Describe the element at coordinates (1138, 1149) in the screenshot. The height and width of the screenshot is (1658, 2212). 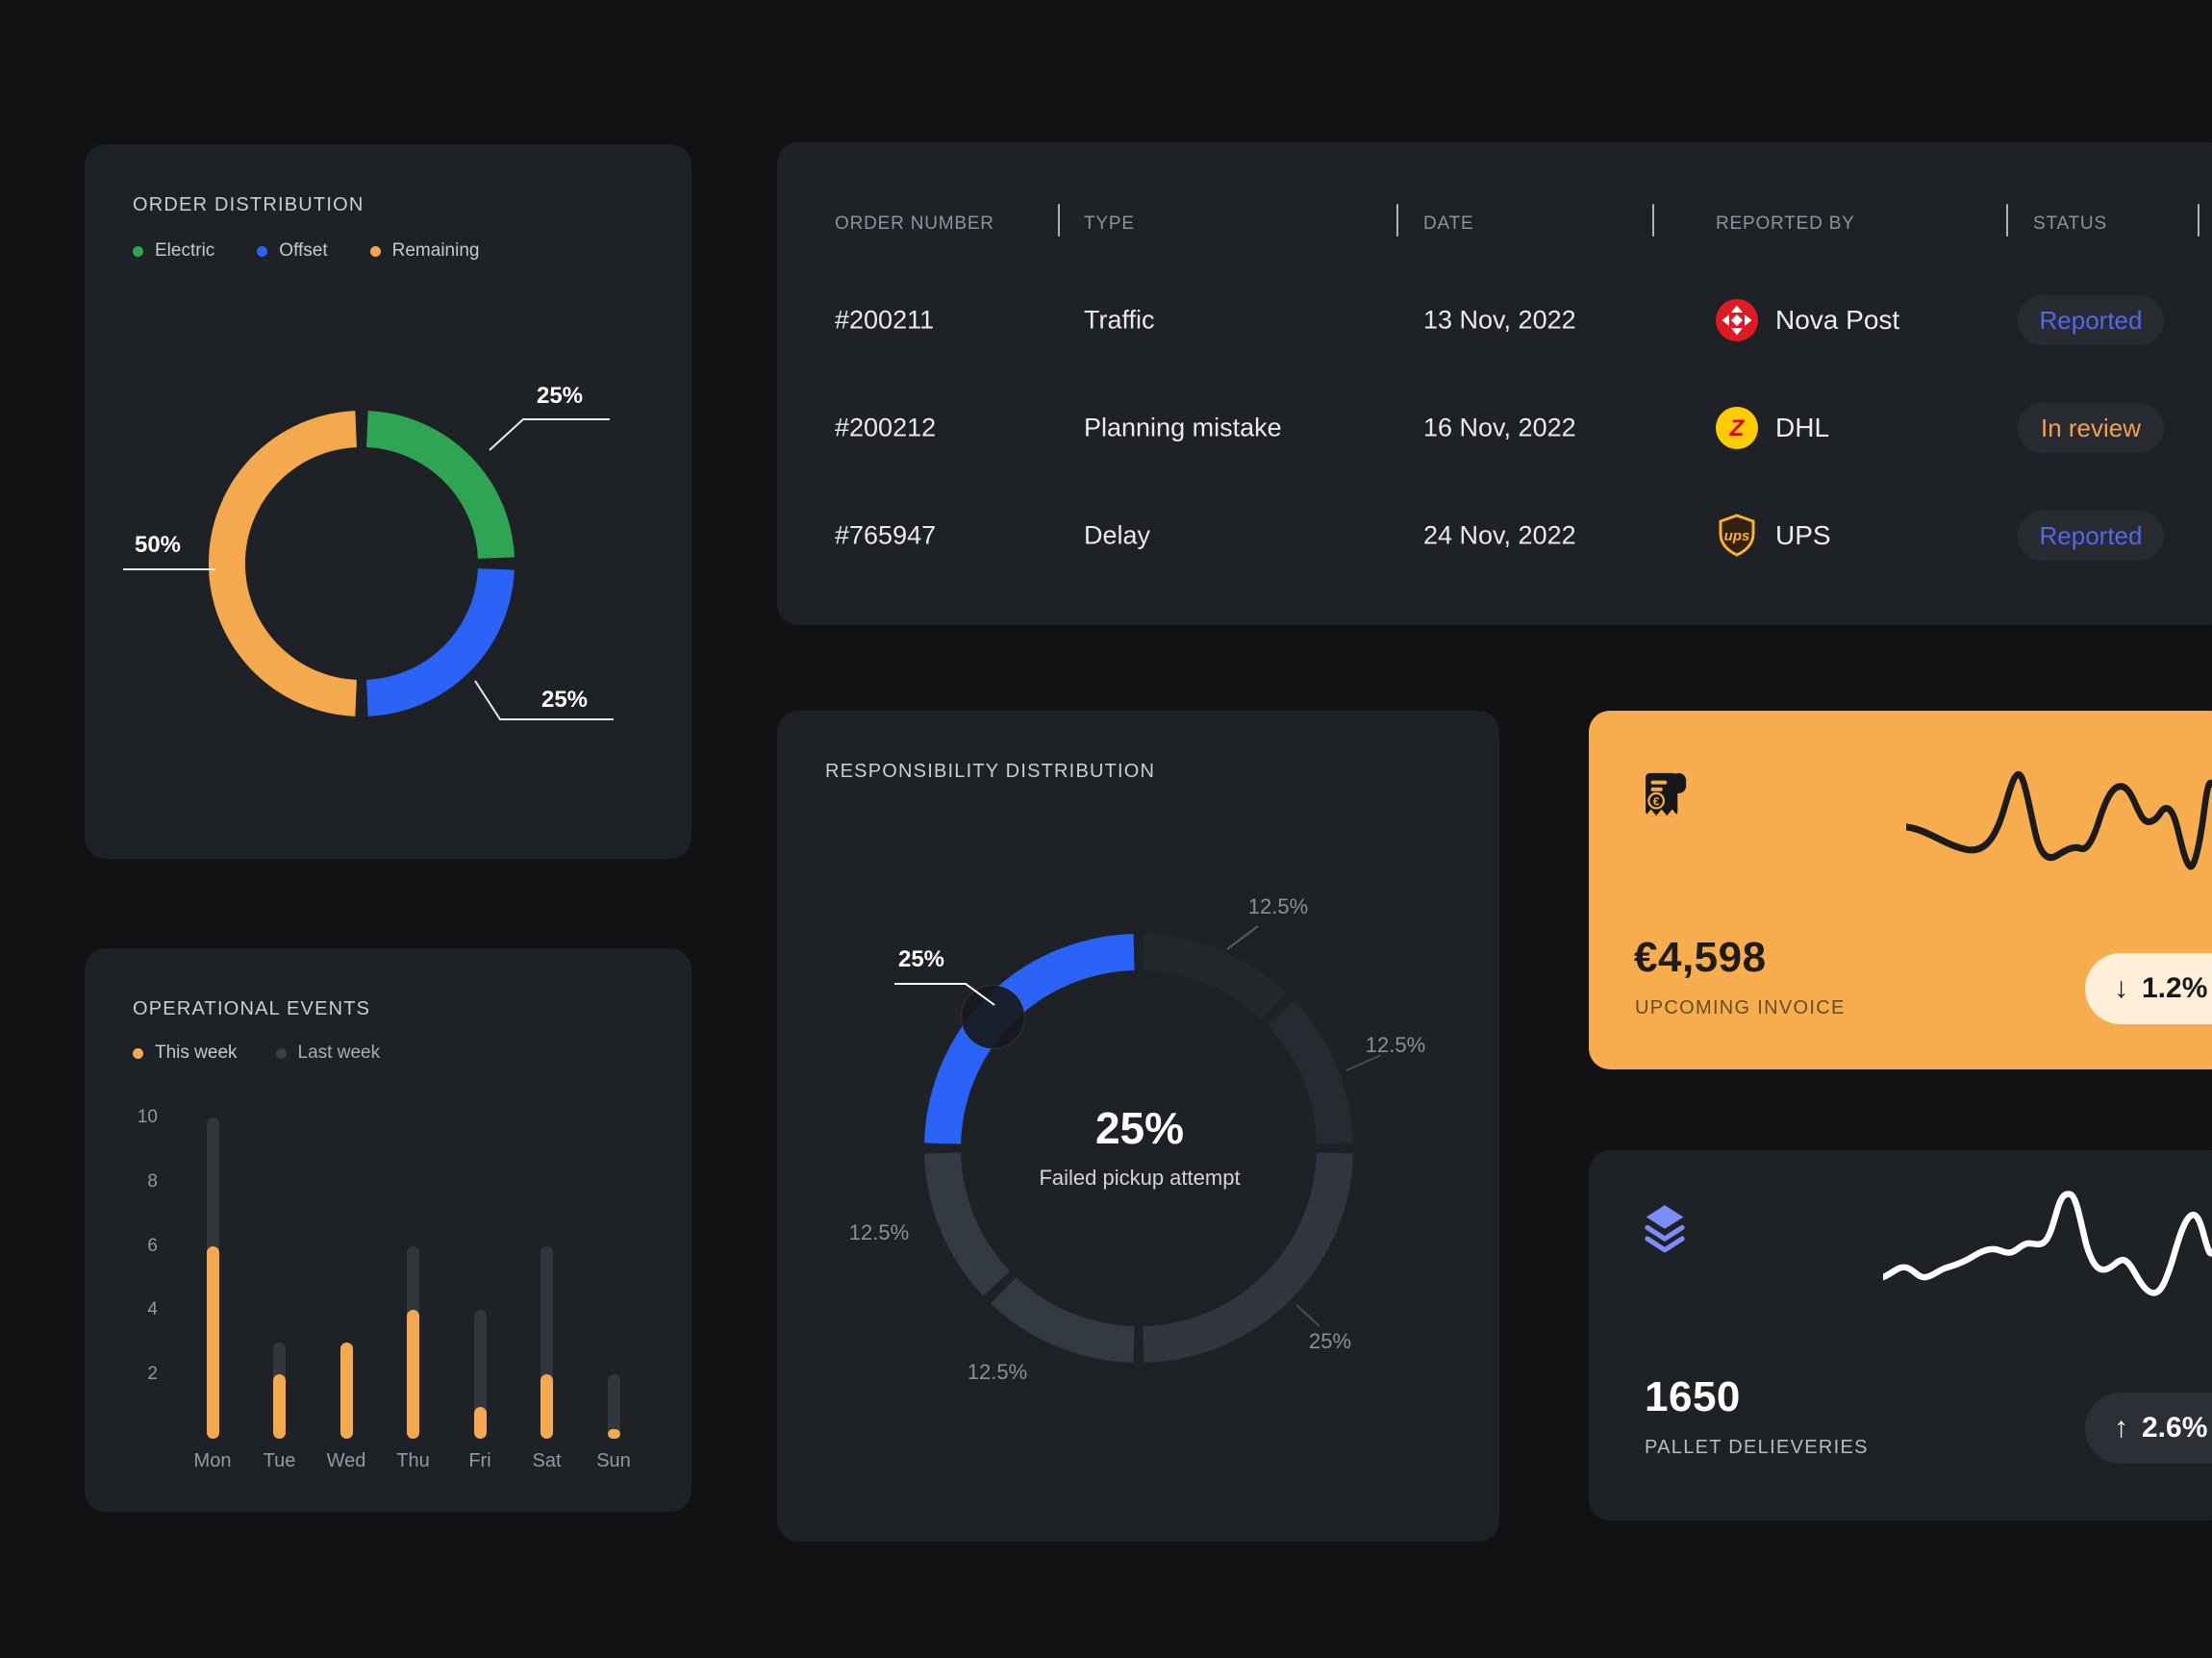
I see `responsibility-gauge-chart` at that location.